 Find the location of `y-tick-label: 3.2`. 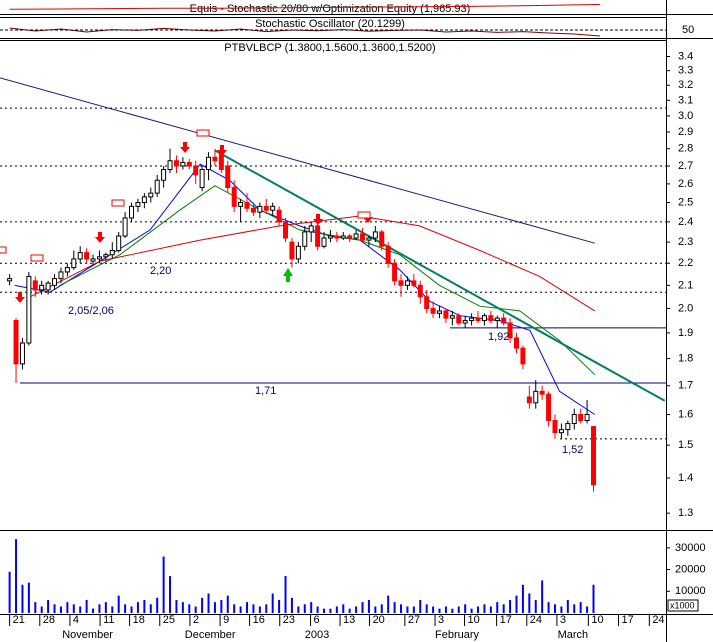

y-tick-label: 3.2 is located at coordinates (685, 85).